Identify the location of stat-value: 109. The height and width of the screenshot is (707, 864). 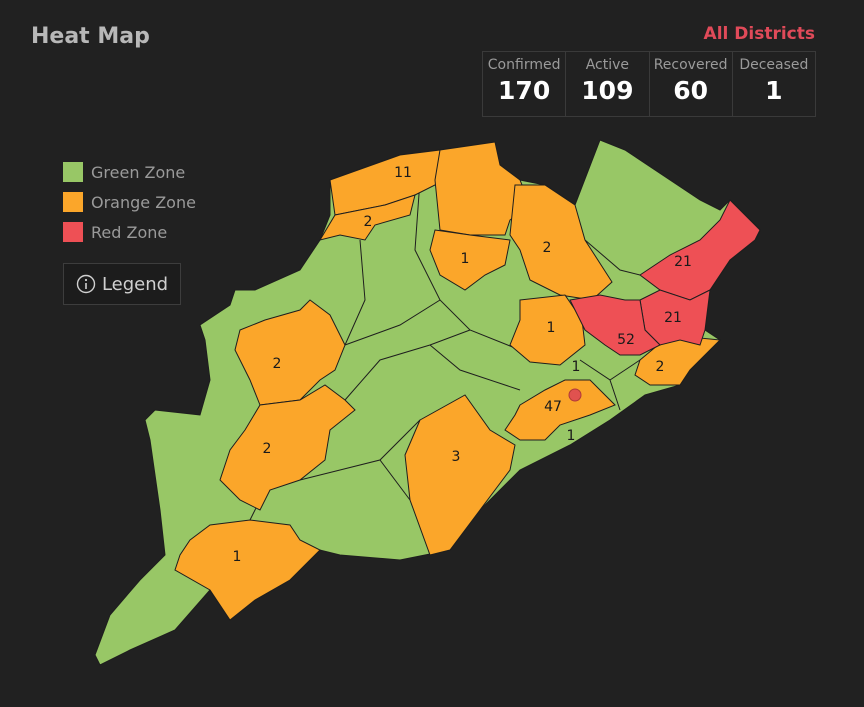
(607, 90).